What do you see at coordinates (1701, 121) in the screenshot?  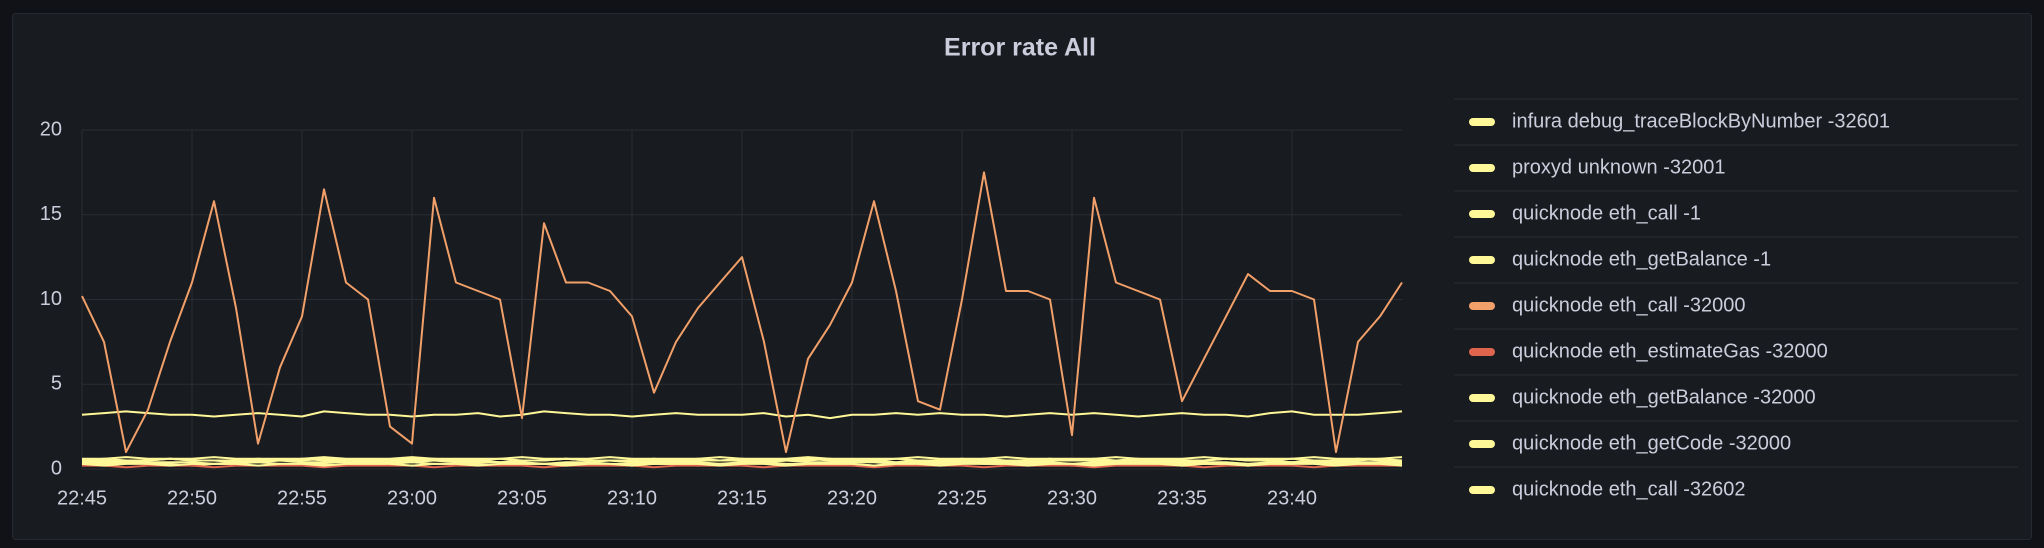 I see `legend-label: infura debug_traceBlockByNumber -32601` at bounding box center [1701, 121].